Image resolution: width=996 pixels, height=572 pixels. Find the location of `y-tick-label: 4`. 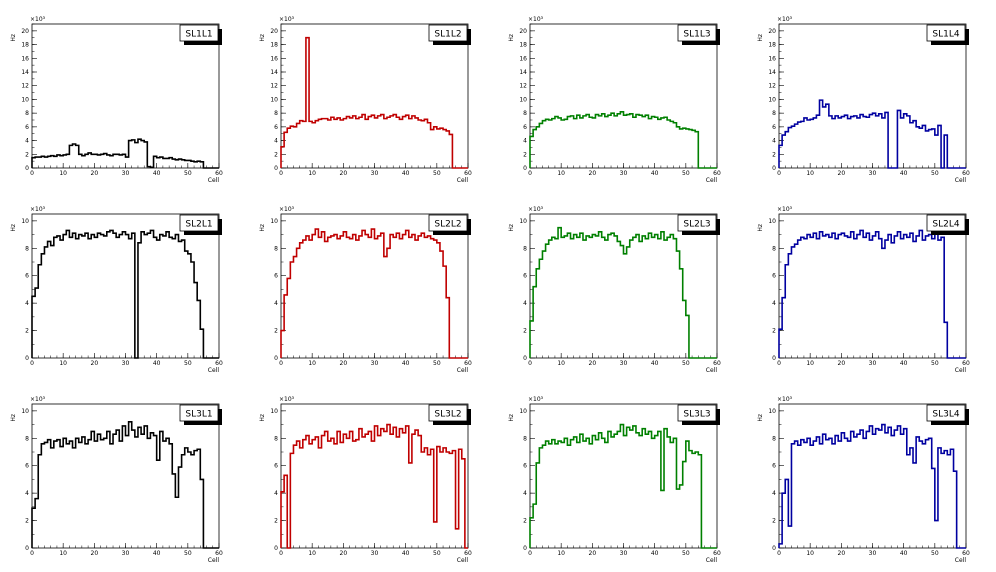

y-tick-label: 4 is located at coordinates (774, 303).